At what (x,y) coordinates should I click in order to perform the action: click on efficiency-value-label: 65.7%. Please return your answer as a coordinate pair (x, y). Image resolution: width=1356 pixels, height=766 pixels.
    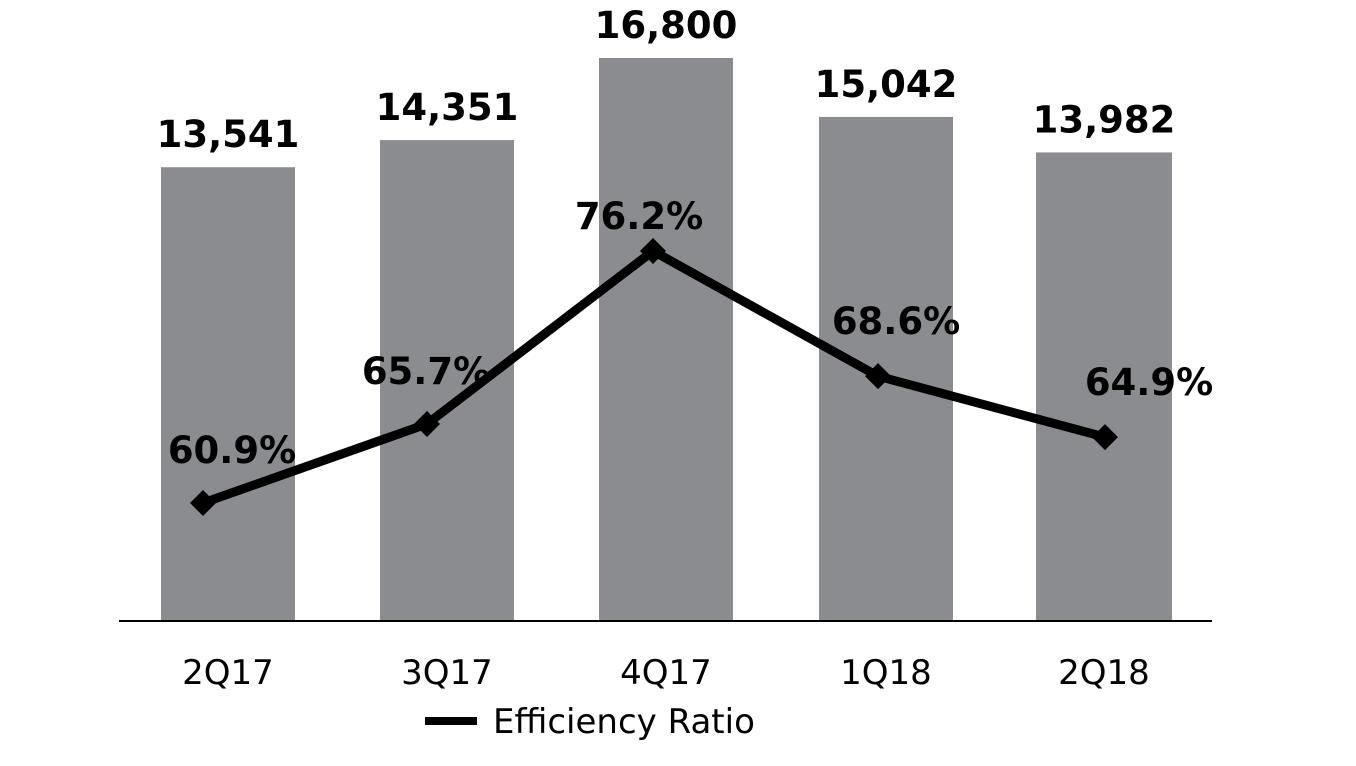
    Looking at the image, I should click on (426, 371).